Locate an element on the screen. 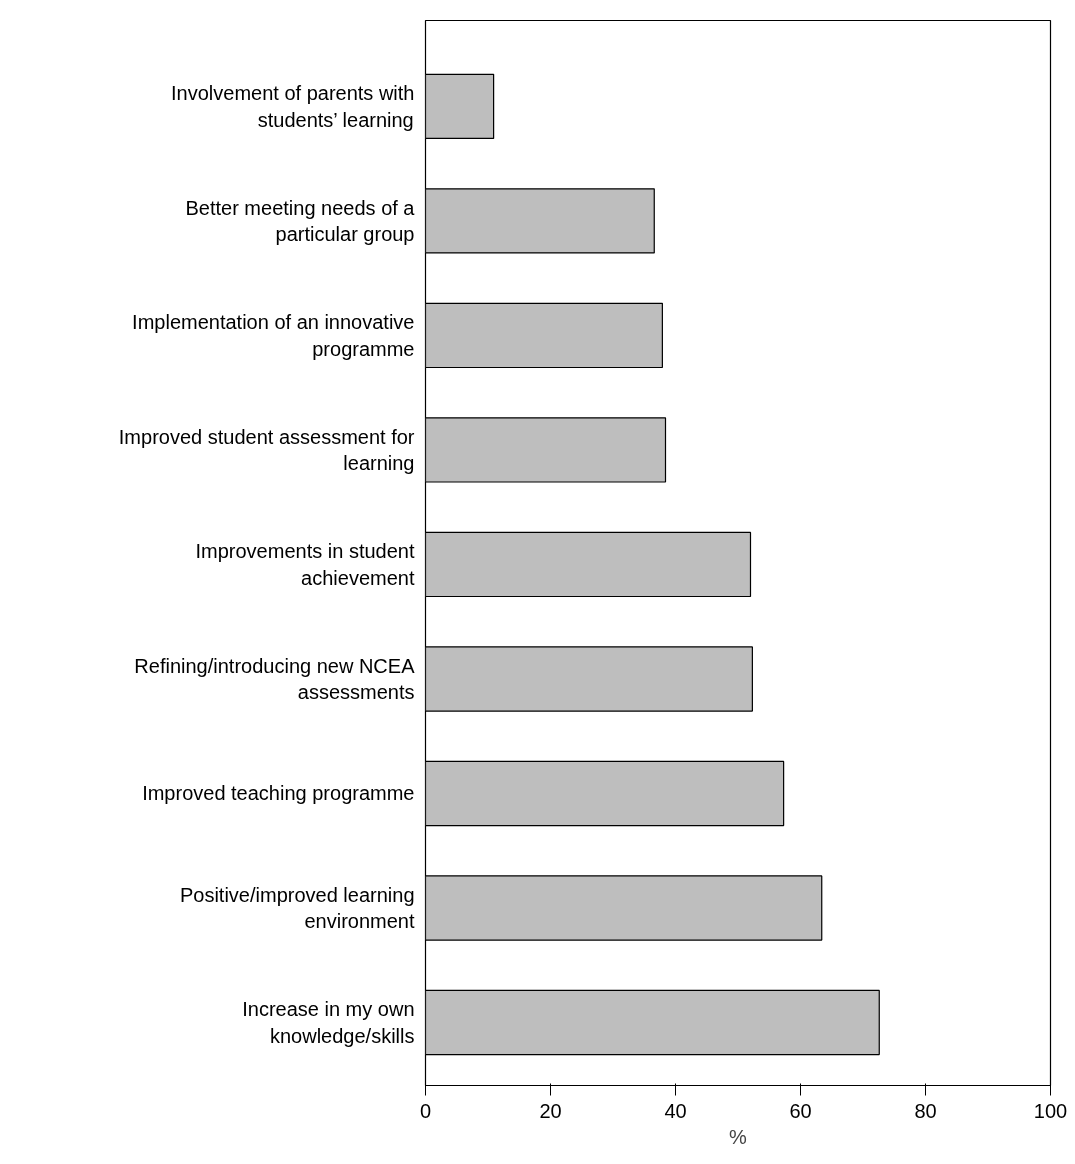  x-tick-label: 100 is located at coordinates (1050, 1110).